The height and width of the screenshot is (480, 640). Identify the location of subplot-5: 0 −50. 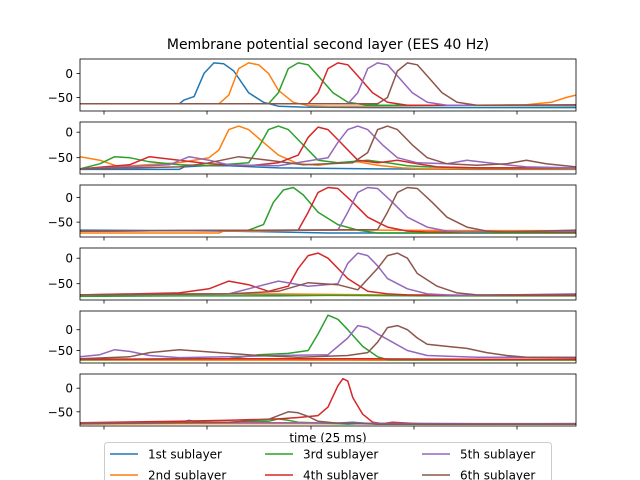
(312, 338).